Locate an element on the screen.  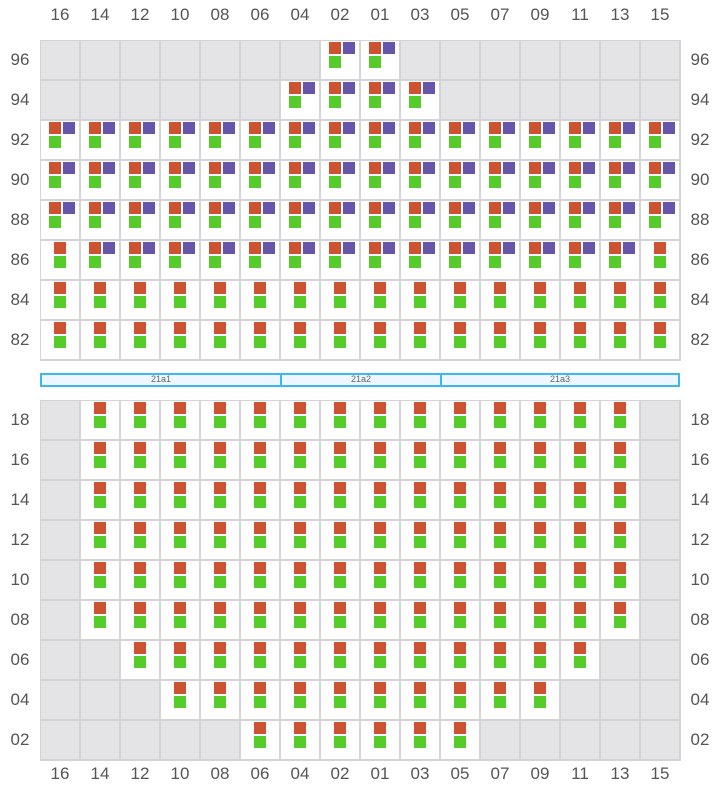
section-21a1: 21a1 is located at coordinates (161, 380).